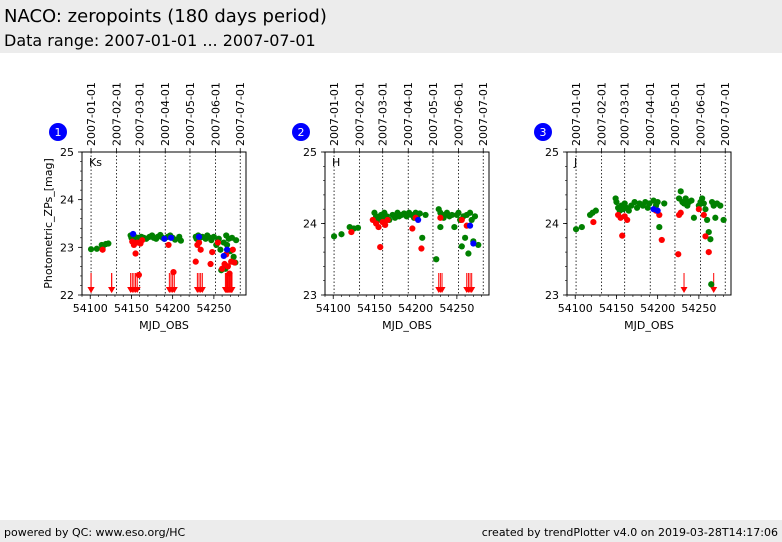 The image size is (782, 542). What do you see at coordinates (165, 16) in the screenshot?
I see `page-title: NACO: zeropoints (180 days period)` at bounding box center [165, 16].